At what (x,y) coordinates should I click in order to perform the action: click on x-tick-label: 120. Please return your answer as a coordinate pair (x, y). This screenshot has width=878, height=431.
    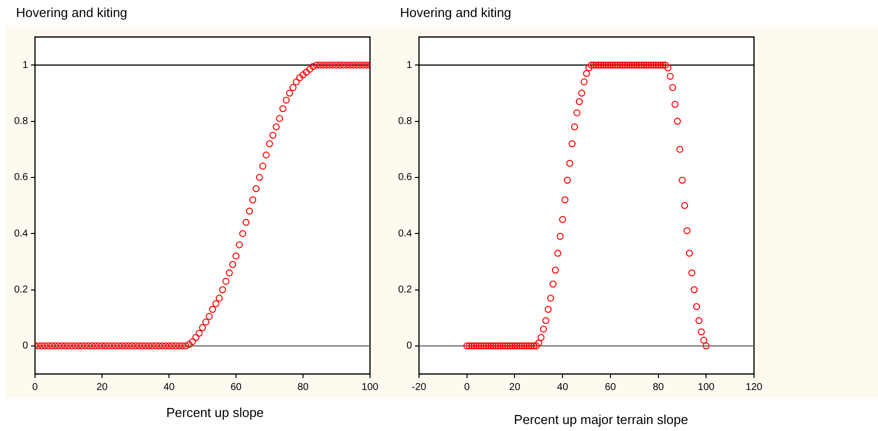
    Looking at the image, I should click on (754, 387).